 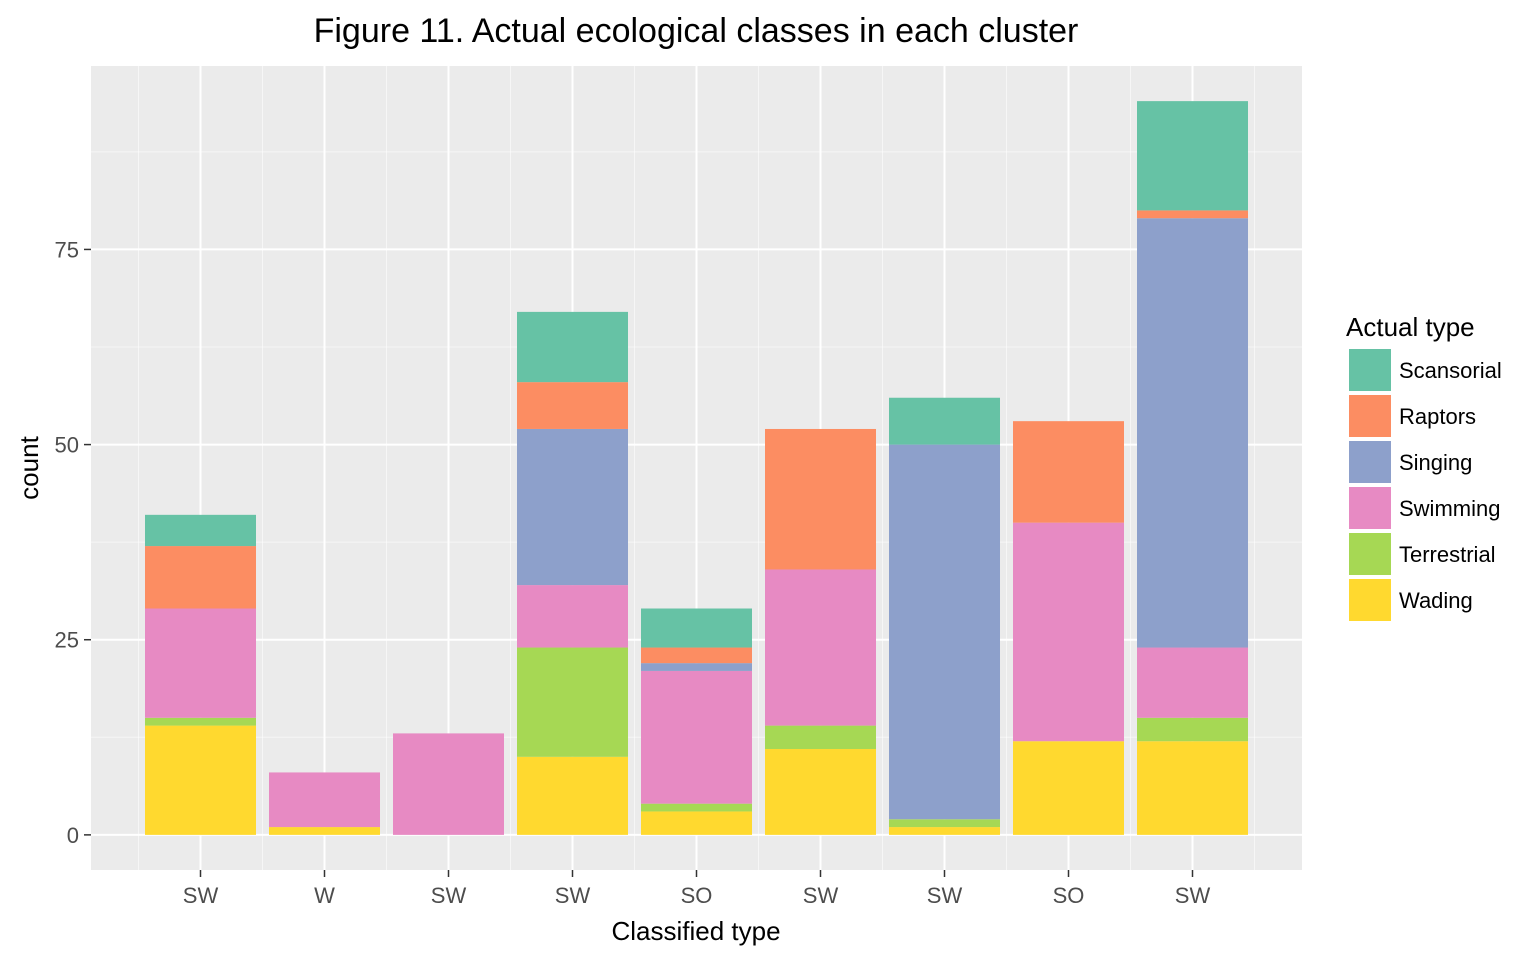 I want to click on y-tick-label: 50, so click(x=67, y=445).